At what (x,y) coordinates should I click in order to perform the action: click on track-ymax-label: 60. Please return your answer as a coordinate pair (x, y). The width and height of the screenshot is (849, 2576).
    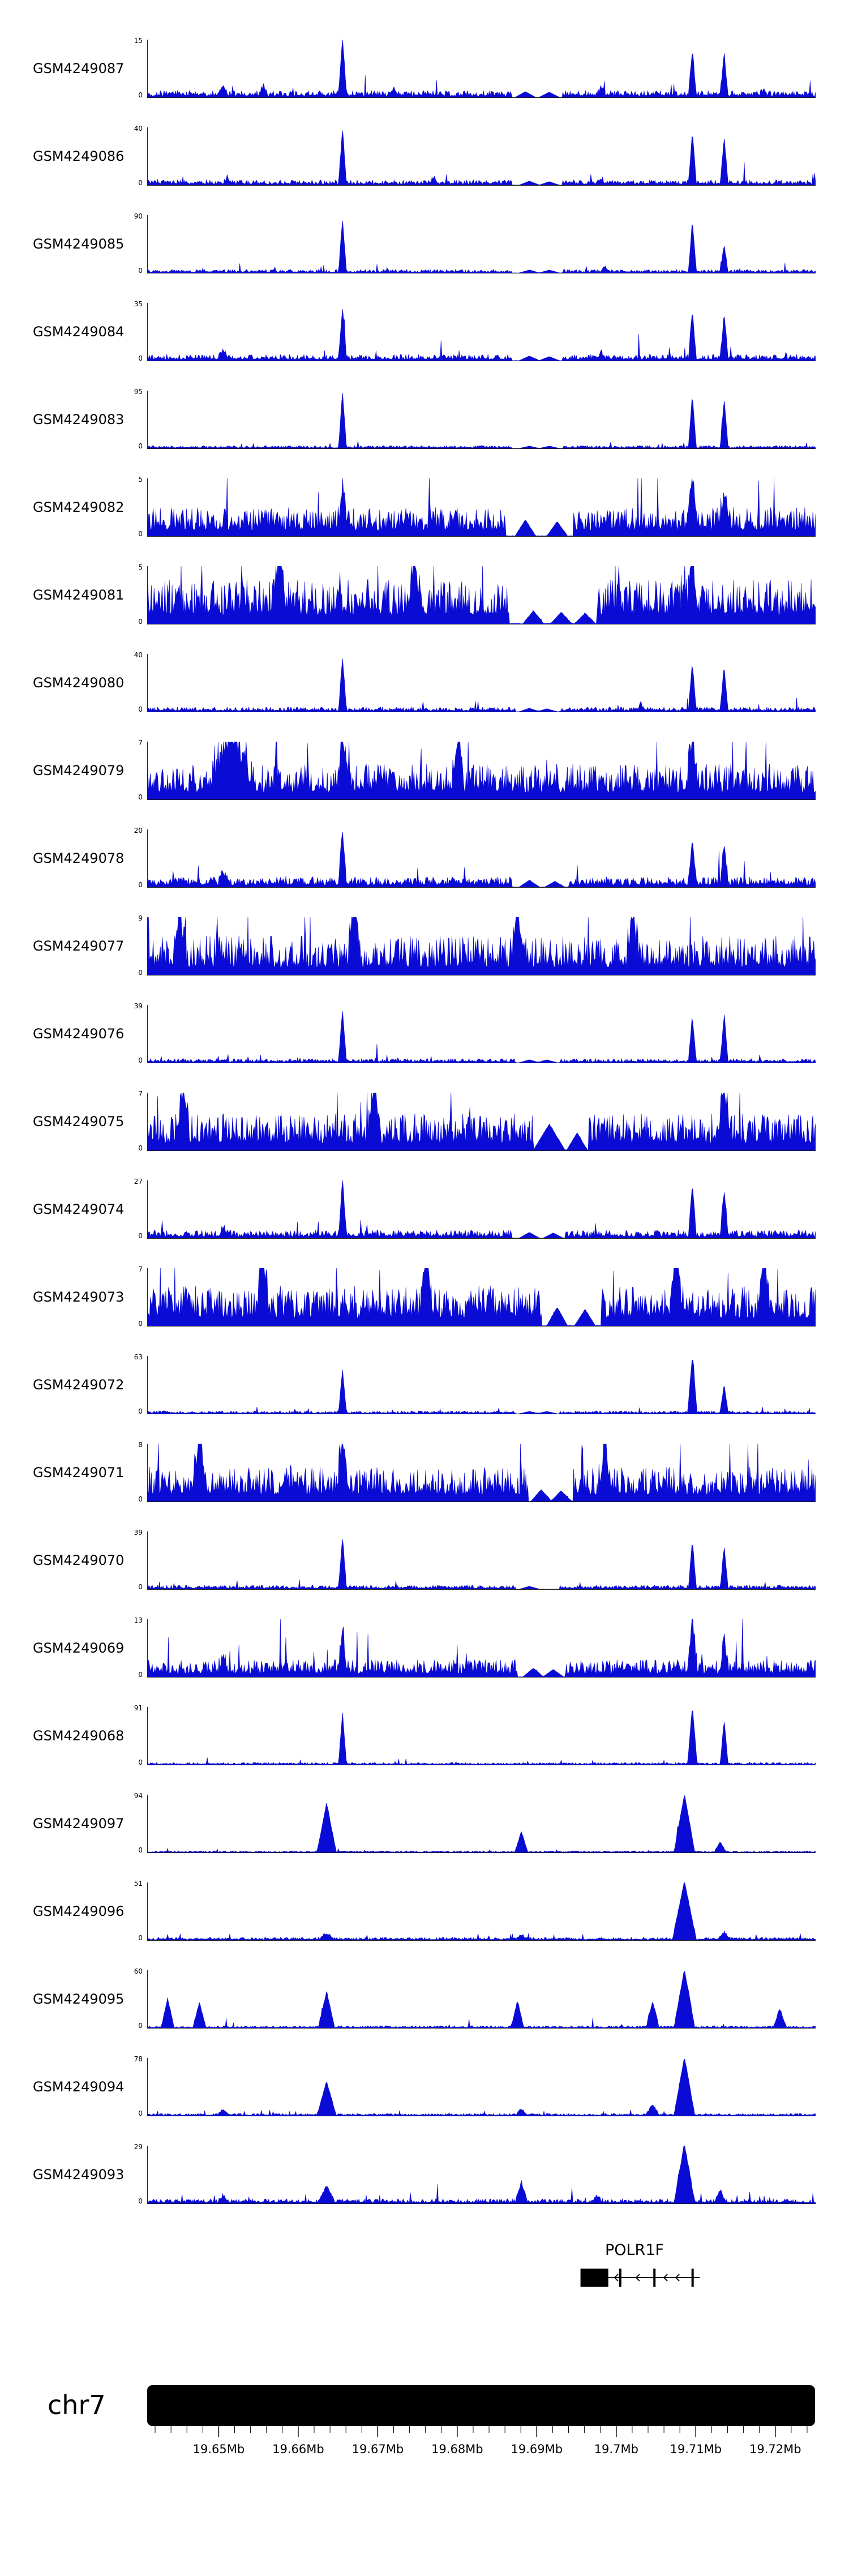
    Looking at the image, I should click on (138, 1971).